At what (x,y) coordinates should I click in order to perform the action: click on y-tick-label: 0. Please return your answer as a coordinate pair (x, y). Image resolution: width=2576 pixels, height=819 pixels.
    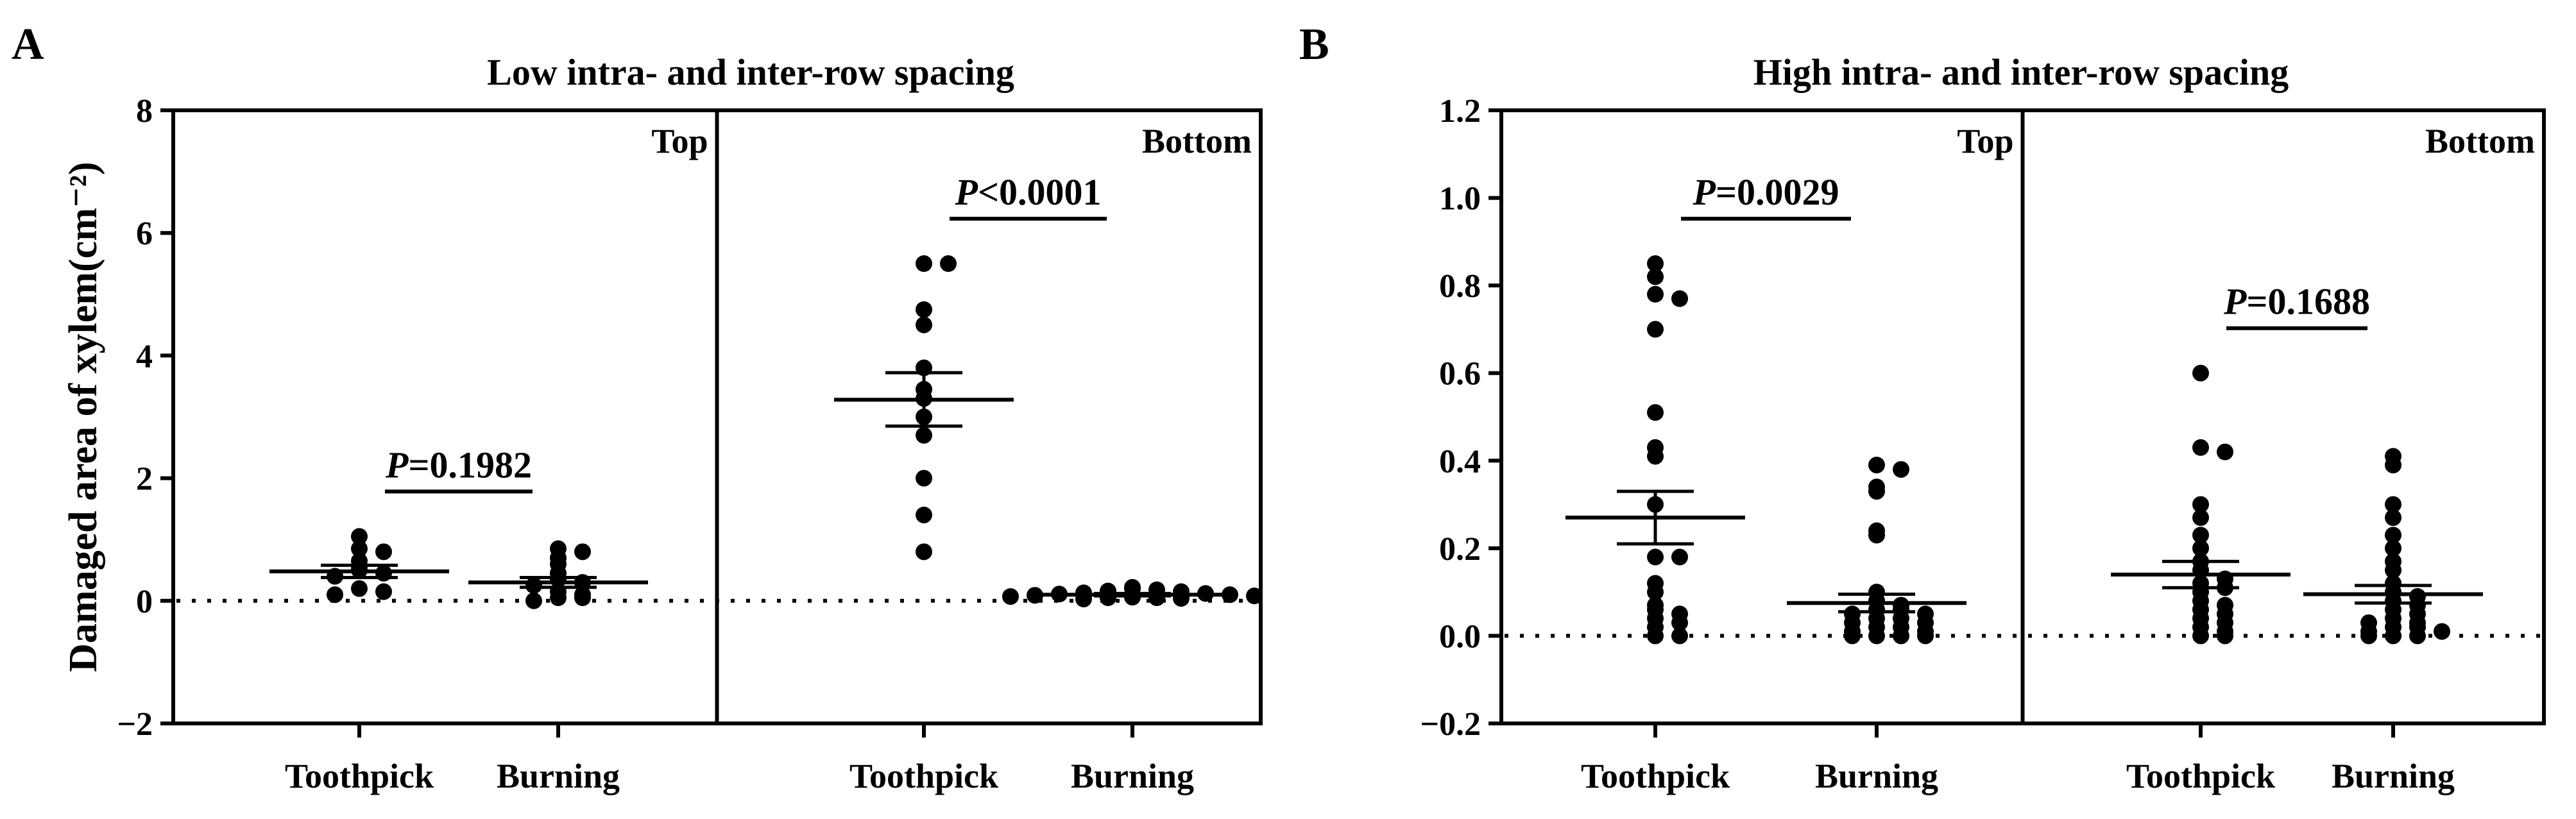
    Looking at the image, I should click on (144, 602).